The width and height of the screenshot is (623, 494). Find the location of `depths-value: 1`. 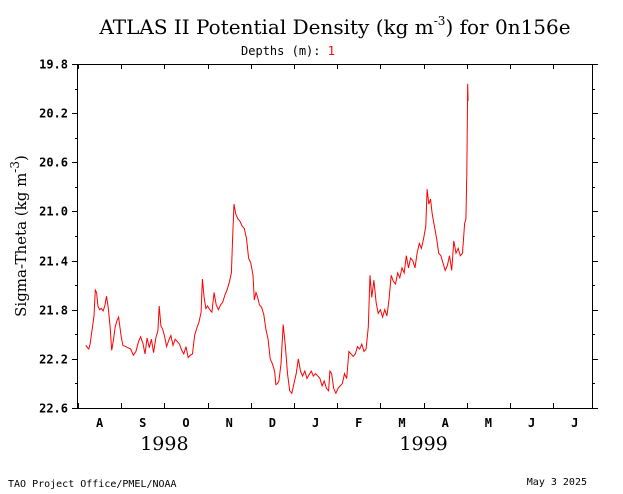

depths-value: 1 is located at coordinates (331, 51).